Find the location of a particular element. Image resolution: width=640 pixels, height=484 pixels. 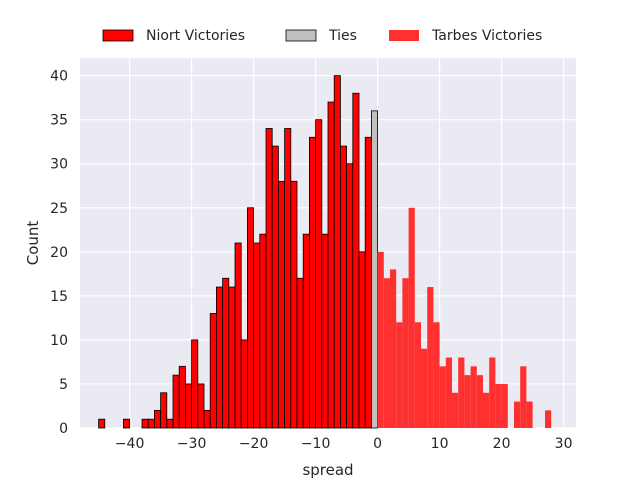

y-tick-label: 15 is located at coordinates (59, 297).